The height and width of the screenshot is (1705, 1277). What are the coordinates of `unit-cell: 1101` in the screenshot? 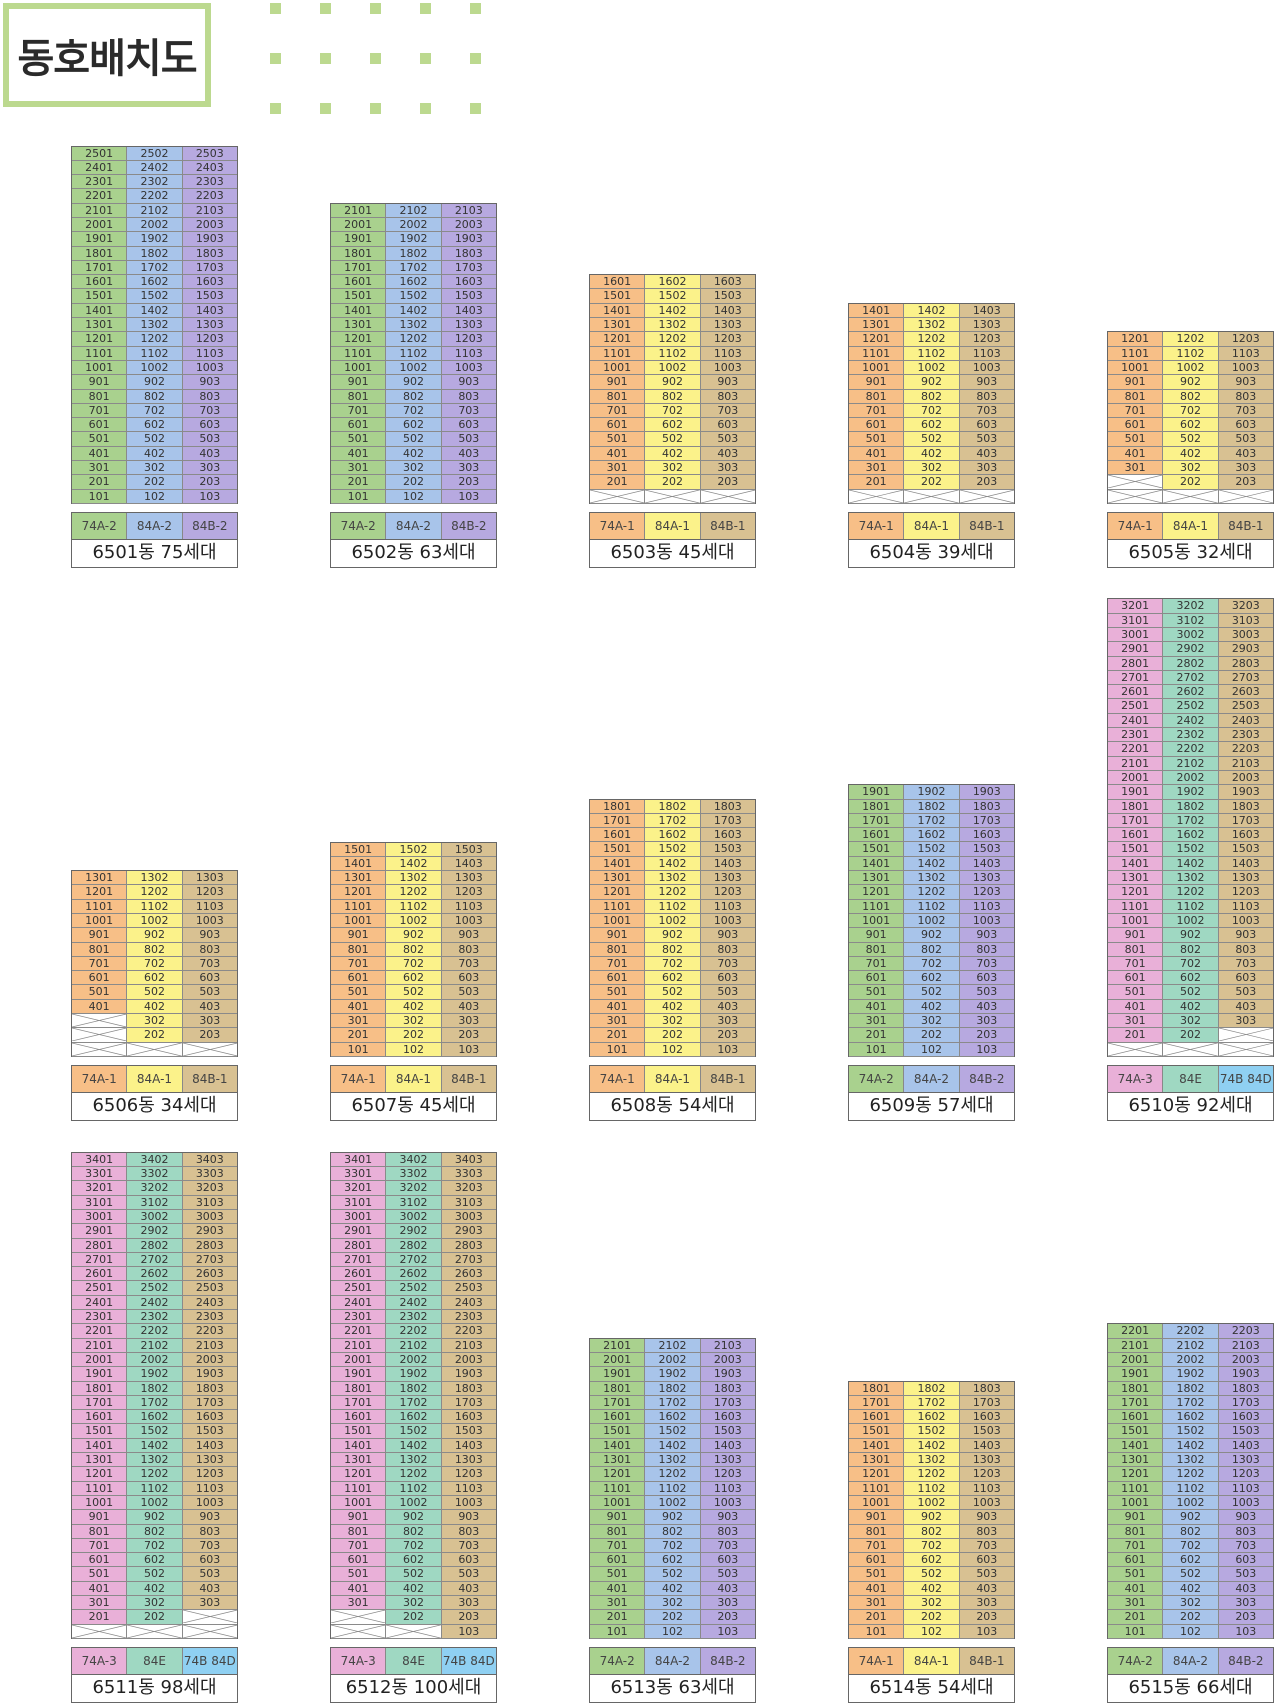 It's located at (877, 906).